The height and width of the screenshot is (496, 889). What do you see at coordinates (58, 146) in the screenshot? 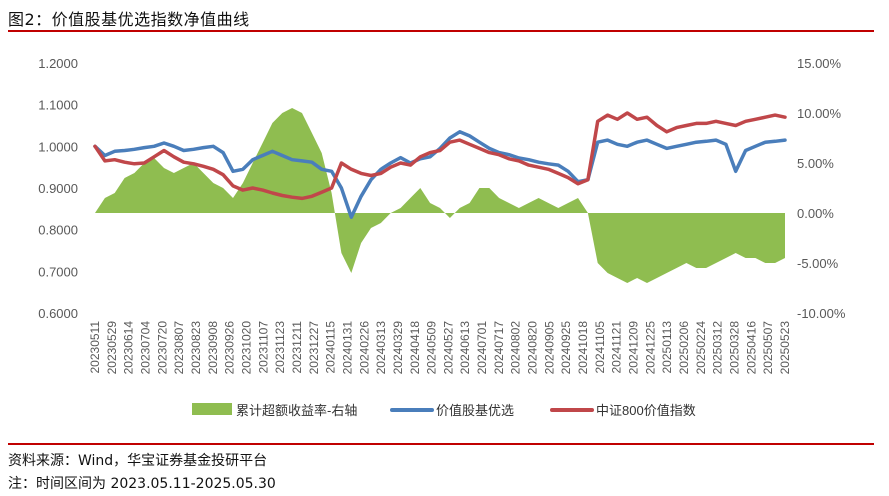
I see `y-left-tick-label: 1.0000` at bounding box center [58, 146].